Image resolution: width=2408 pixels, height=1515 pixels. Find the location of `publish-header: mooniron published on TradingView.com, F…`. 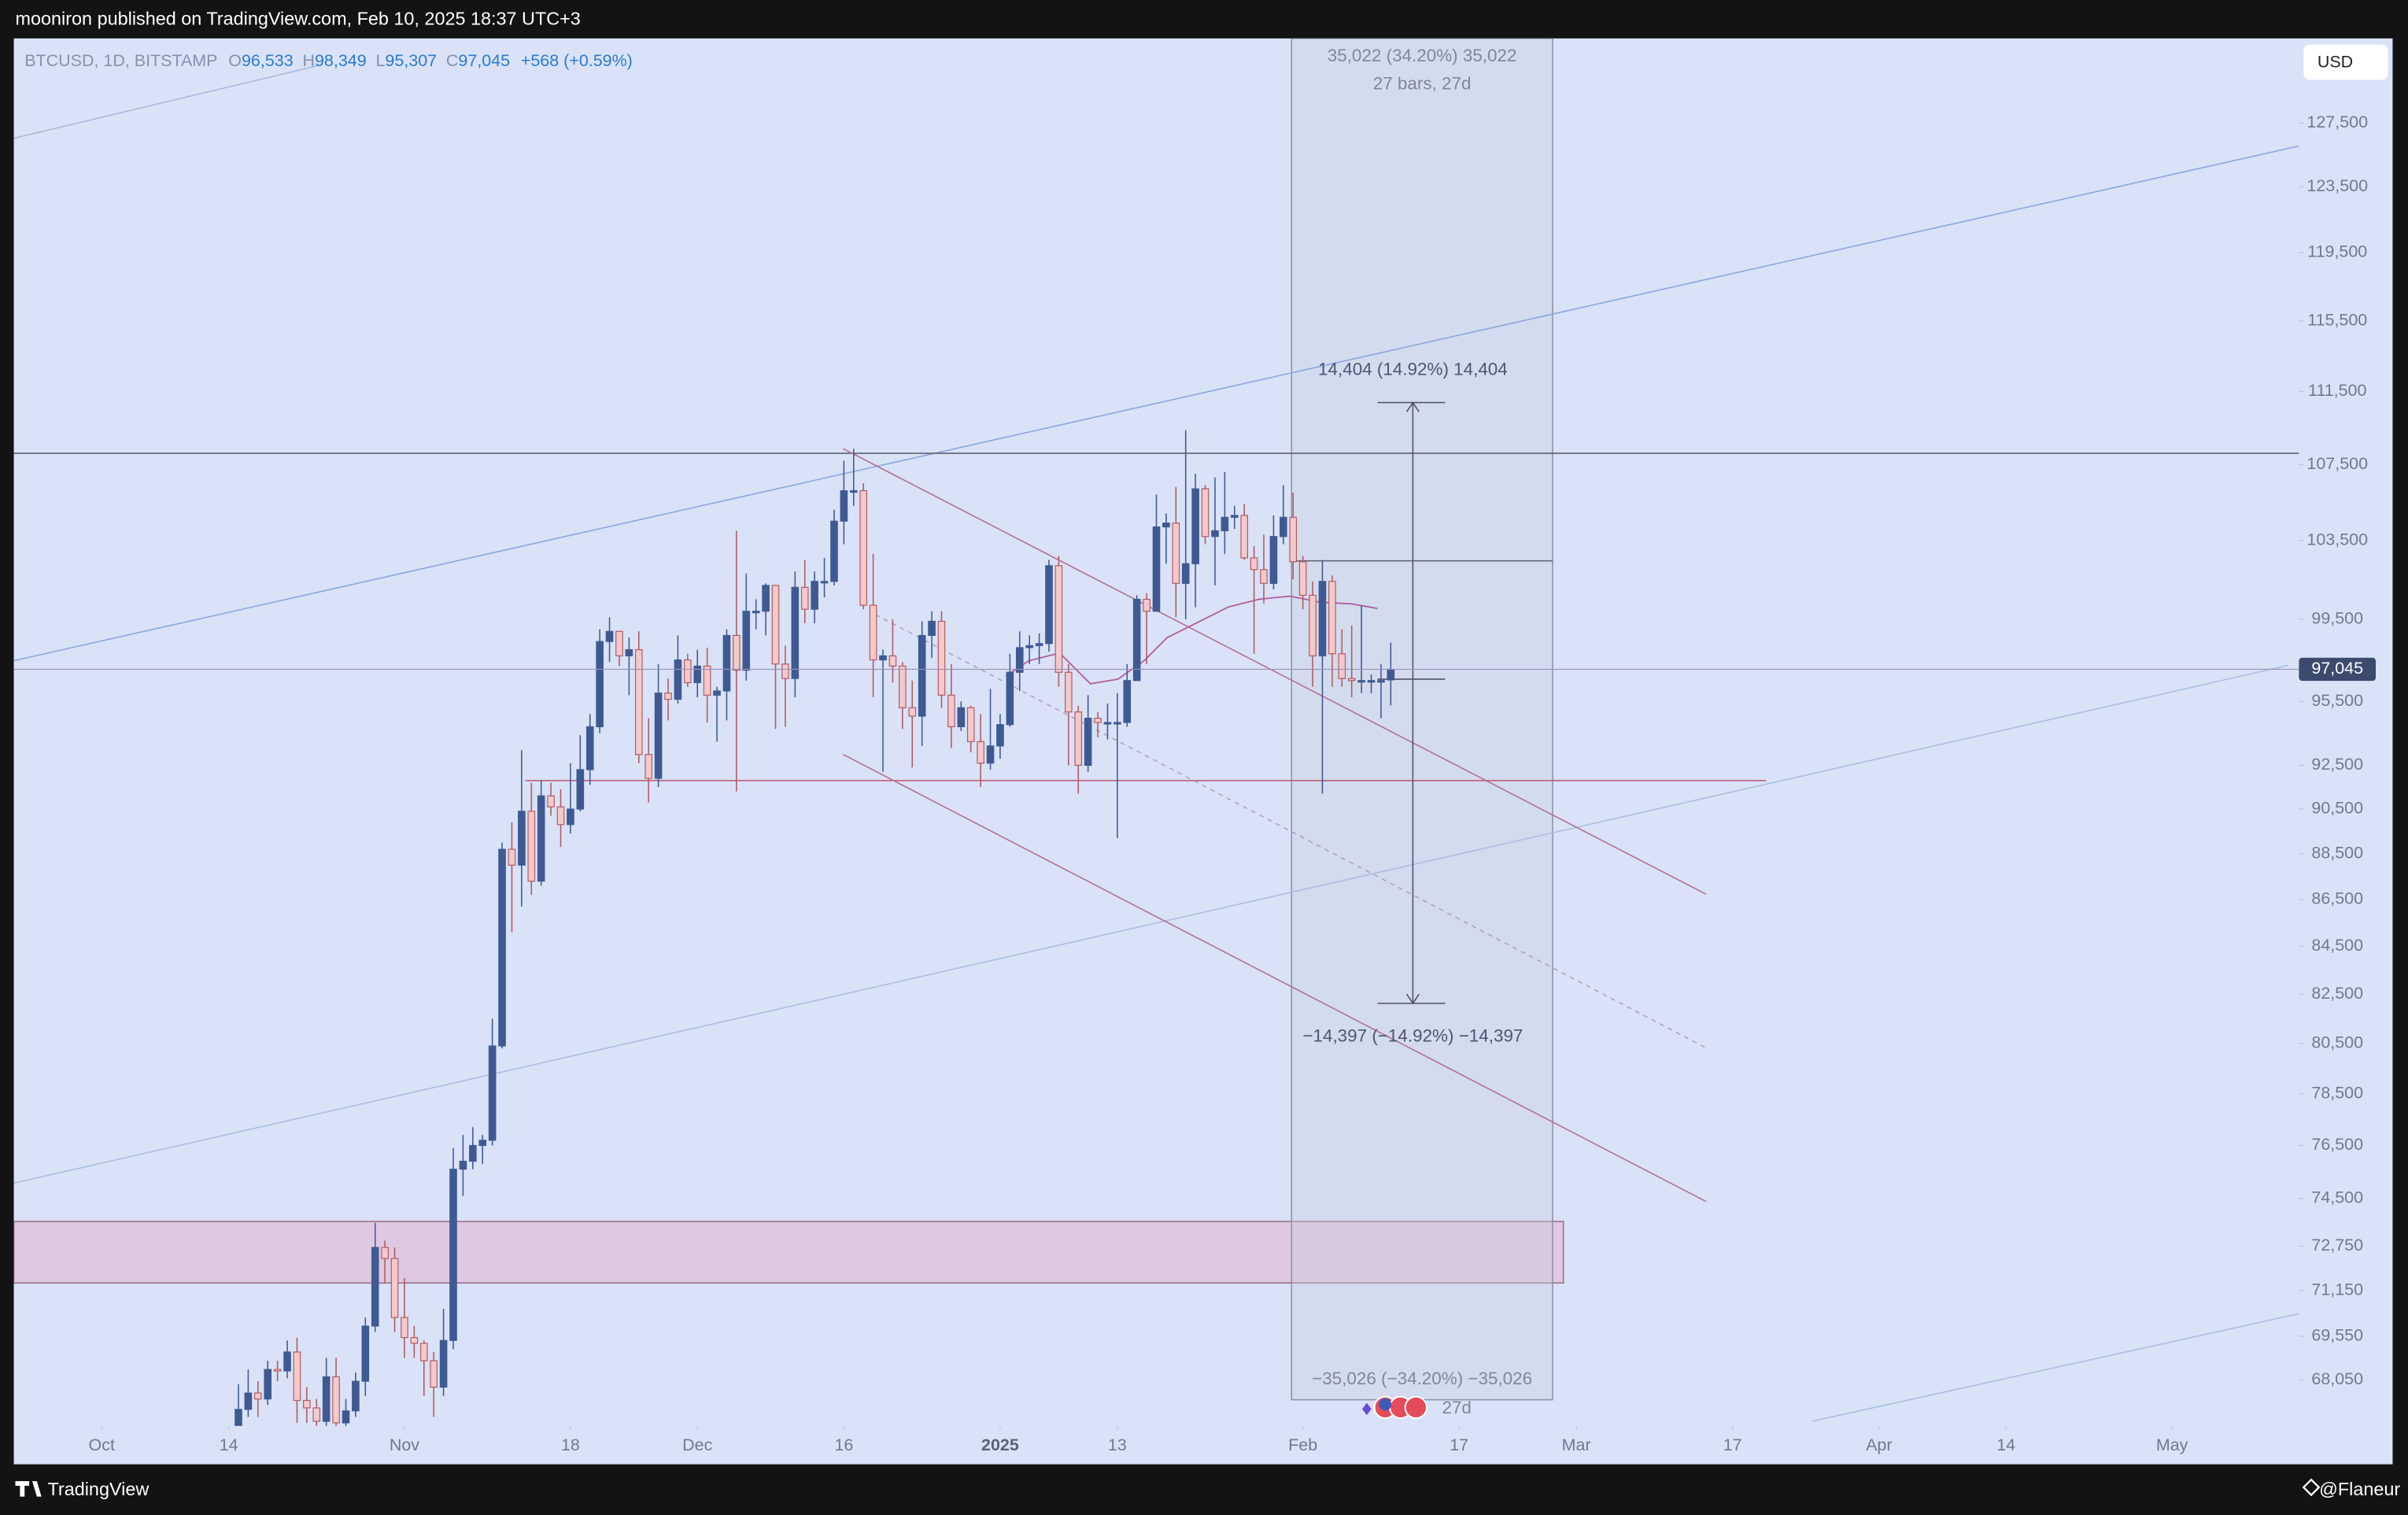

publish-header: mooniron published on TradingView.com, F… is located at coordinates (298, 19).